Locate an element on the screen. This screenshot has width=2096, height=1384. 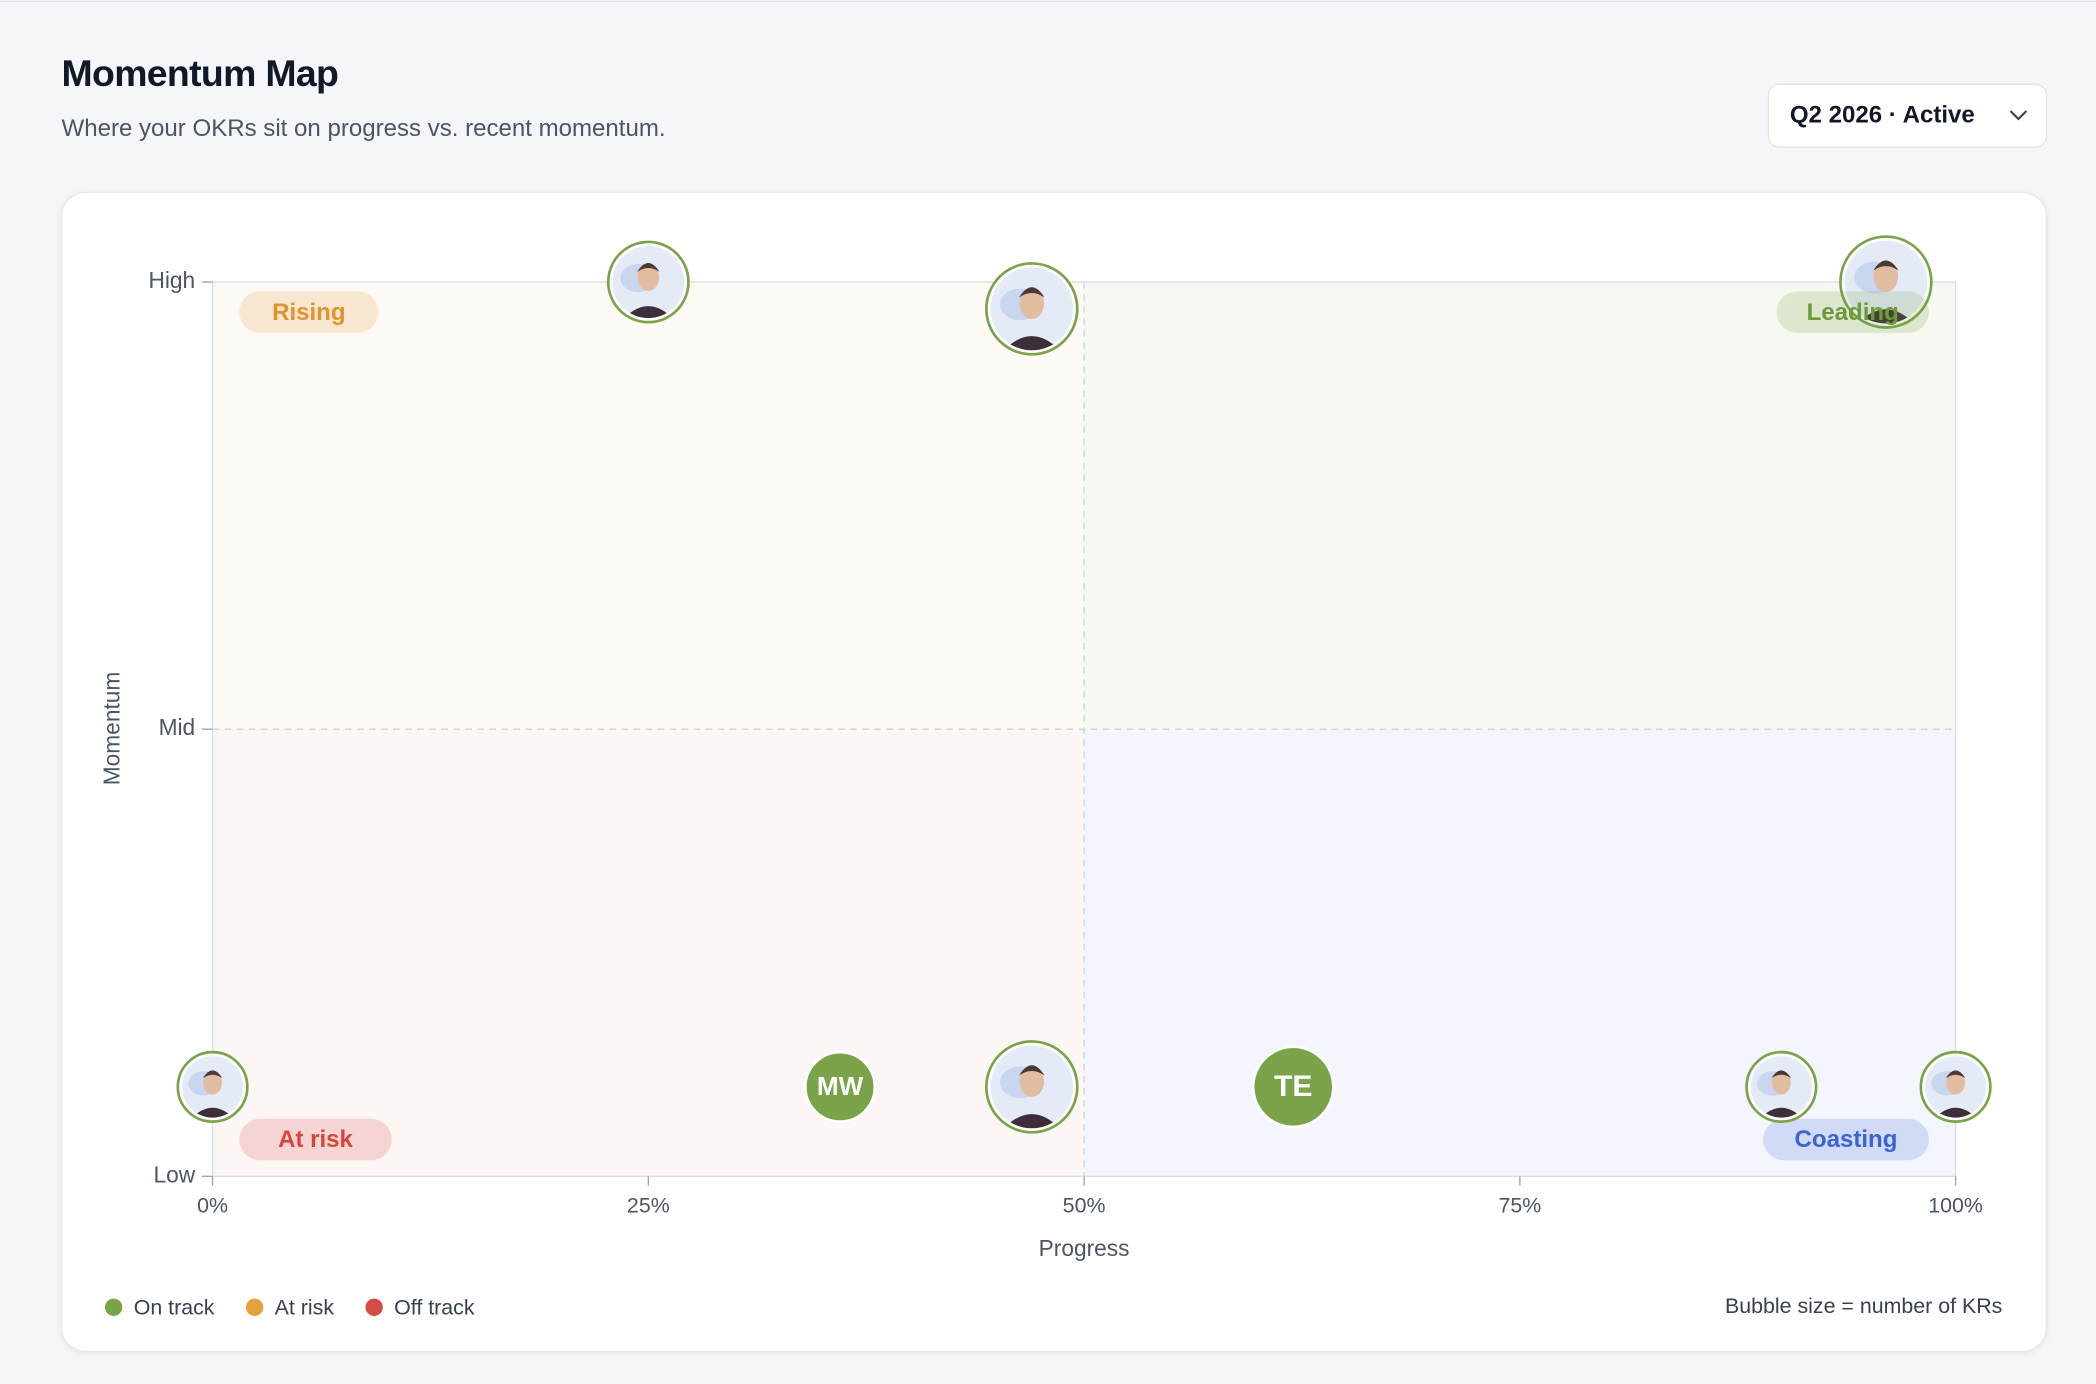
okr-bubble: MW is located at coordinates (840, 1086).